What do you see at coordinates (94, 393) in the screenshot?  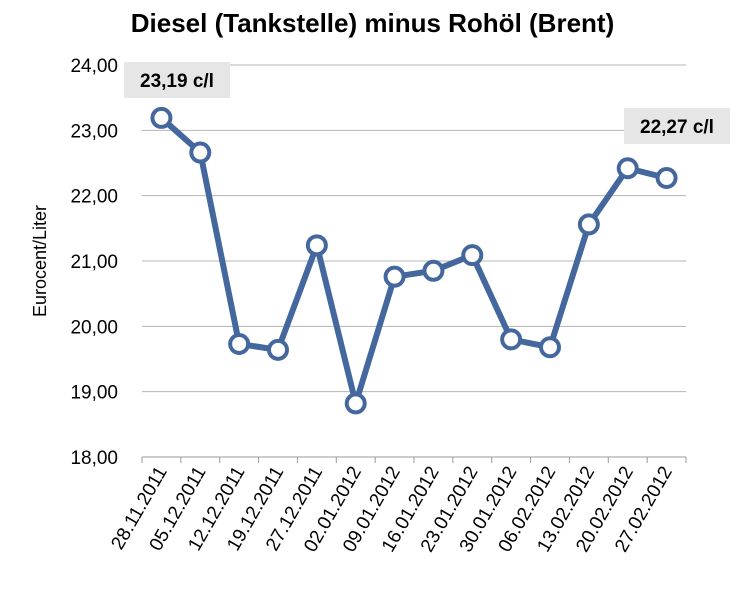 I see `y-tick-label: 19,00` at bounding box center [94, 393].